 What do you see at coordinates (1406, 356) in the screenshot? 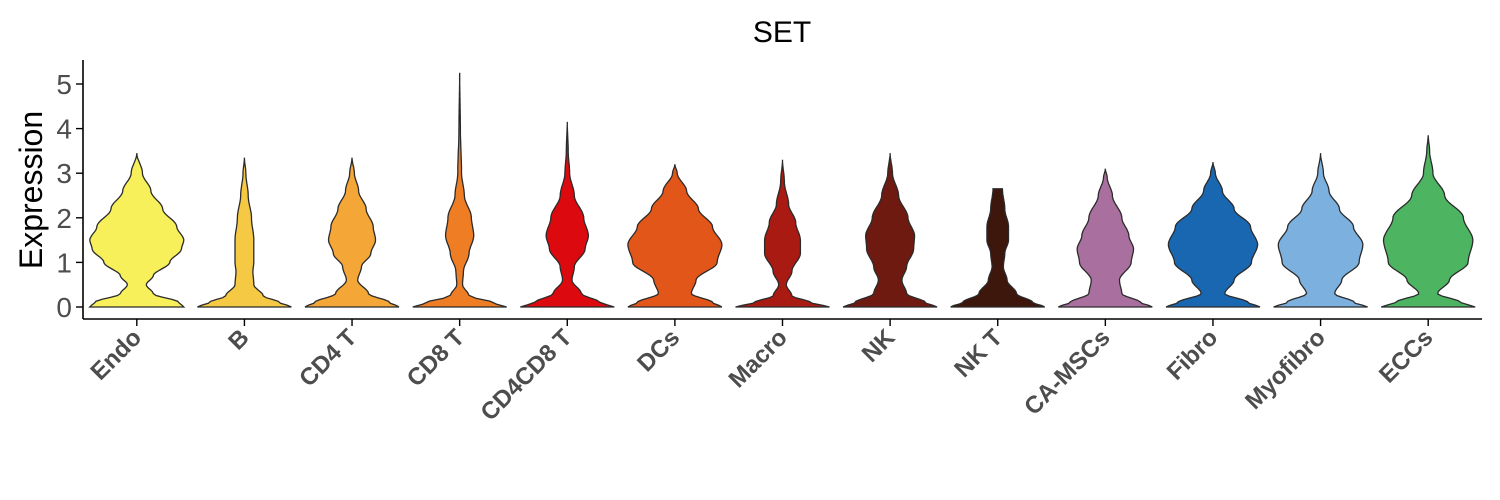
I see `x-tick-label: ECCs` at bounding box center [1406, 356].